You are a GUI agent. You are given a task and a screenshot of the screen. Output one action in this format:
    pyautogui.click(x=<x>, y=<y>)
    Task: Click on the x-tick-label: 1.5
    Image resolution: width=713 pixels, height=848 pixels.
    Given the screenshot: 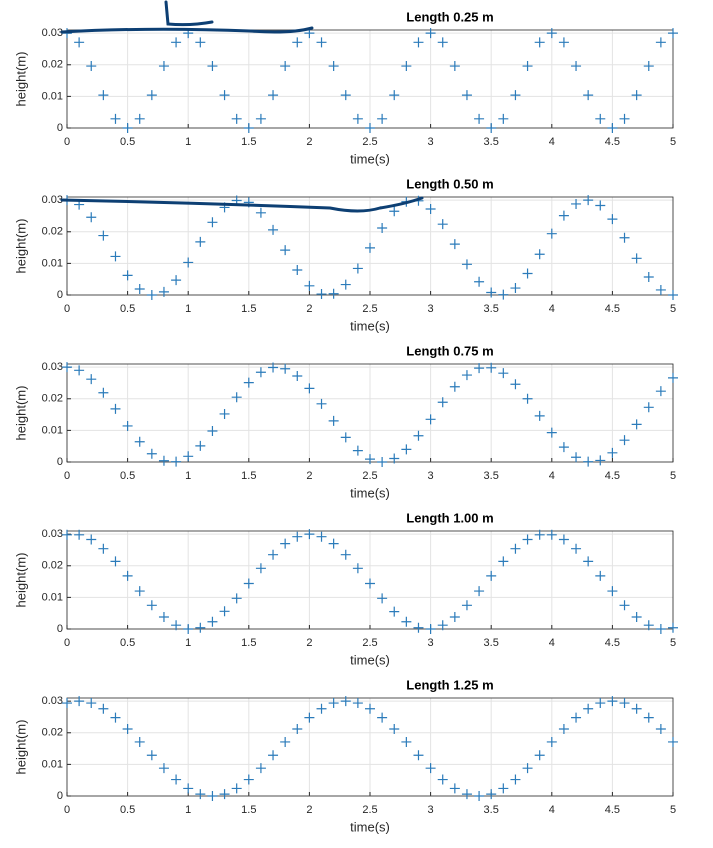 What is the action you would take?
    pyautogui.click(x=248, y=643)
    